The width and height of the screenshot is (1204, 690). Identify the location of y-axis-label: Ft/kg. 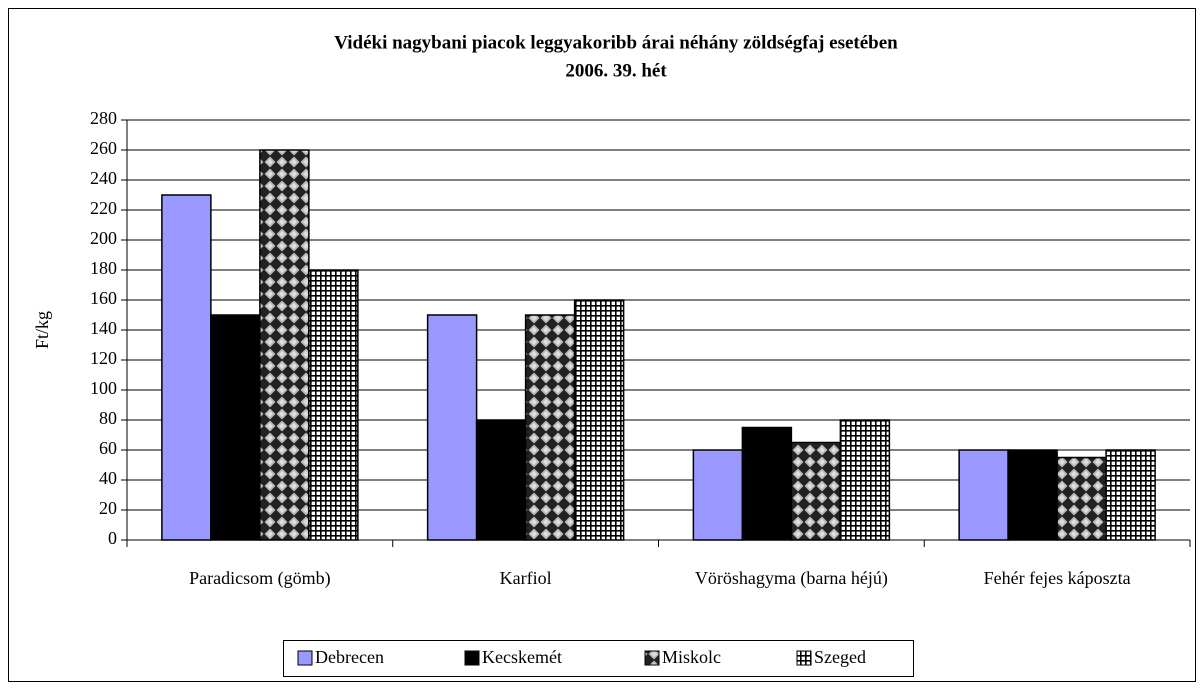
(42, 330).